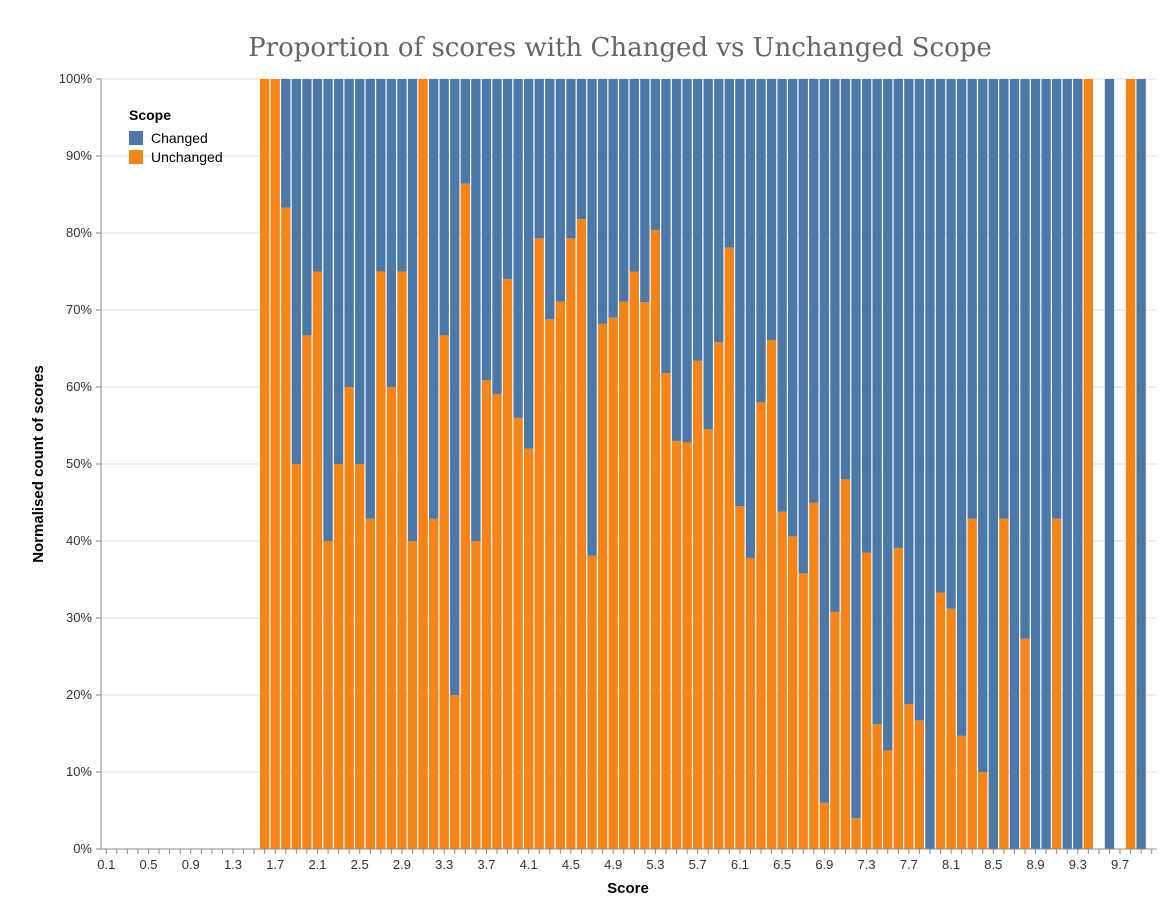 The height and width of the screenshot is (910, 1174). Describe the element at coordinates (317, 864) in the screenshot. I see `x-tick-label: 2.1` at that location.